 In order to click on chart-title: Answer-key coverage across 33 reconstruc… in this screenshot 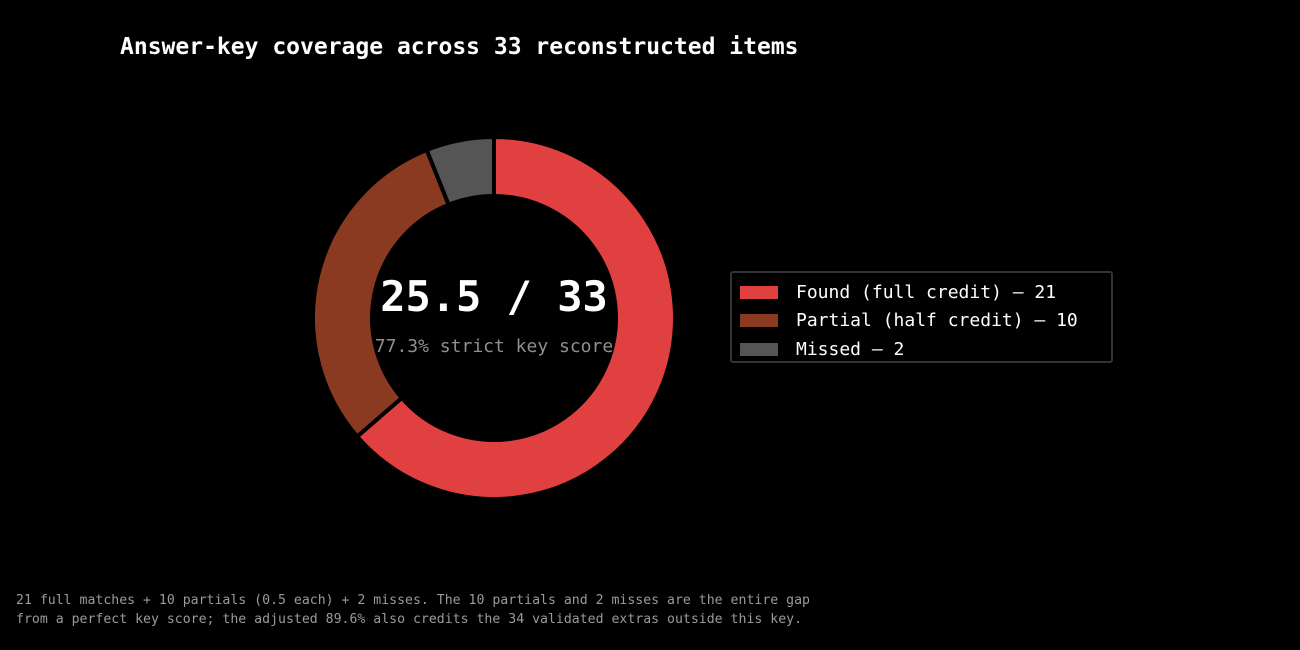, I will do `click(459, 47)`.